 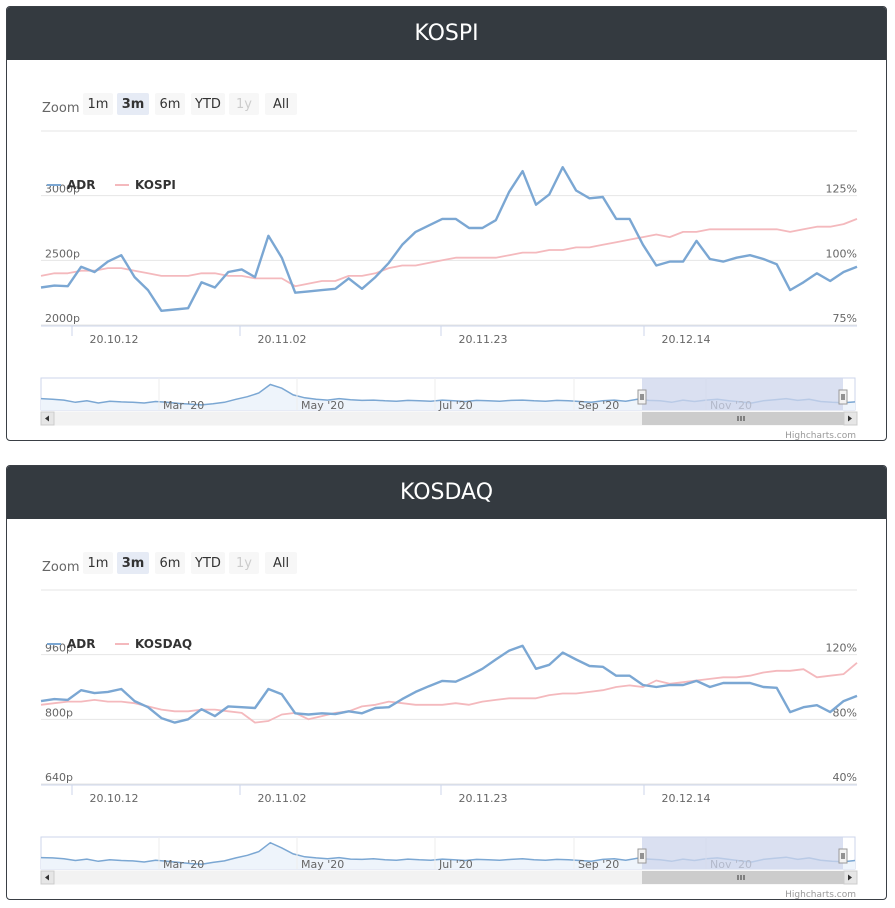 I want to click on series-line-adr, so click(x=449, y=239).